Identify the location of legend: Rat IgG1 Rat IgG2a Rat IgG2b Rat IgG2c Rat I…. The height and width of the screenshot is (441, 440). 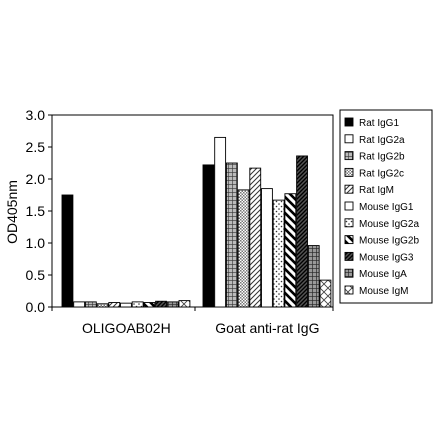
(386, 206).